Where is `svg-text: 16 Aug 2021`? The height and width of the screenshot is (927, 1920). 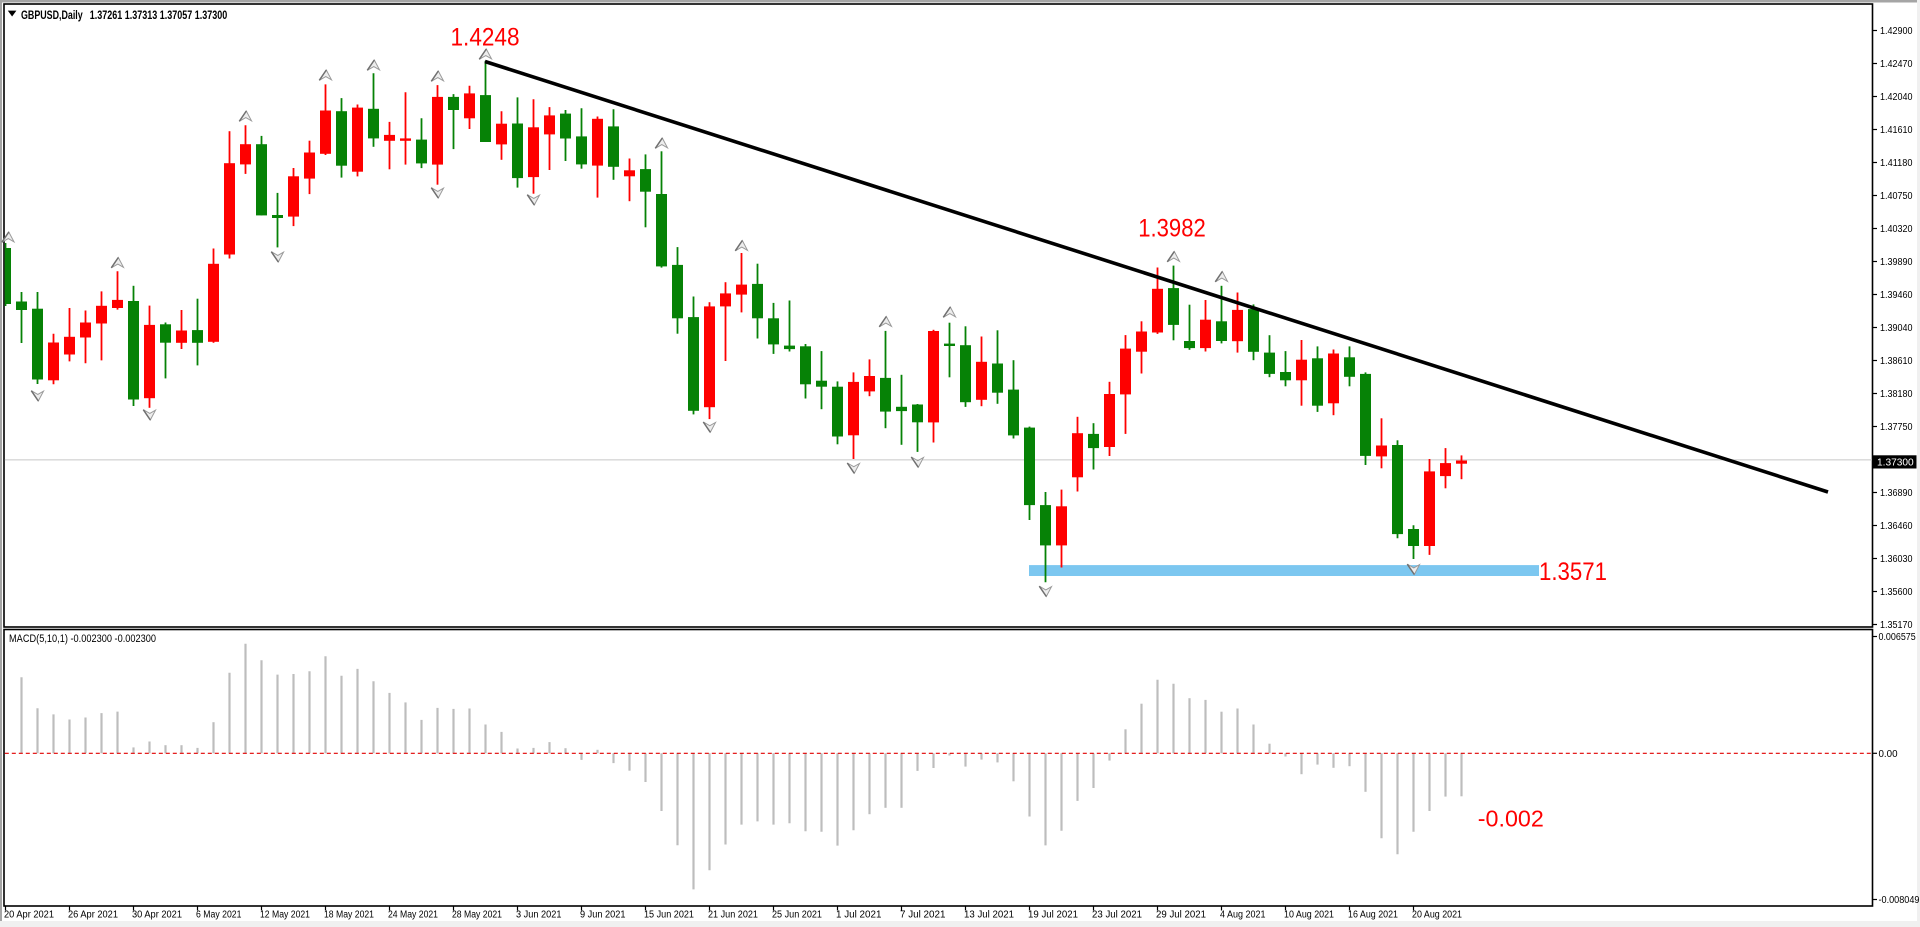
svg-text: 16 Aug 2021 is located at coordinates (1373, 915).